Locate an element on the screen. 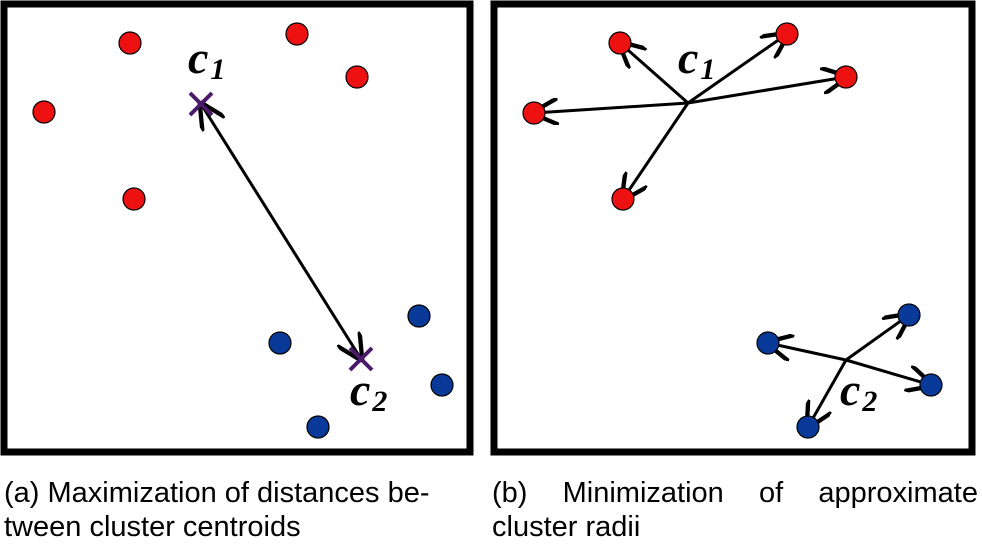  caption-b-line-2: cluster radii is located at coordinates (566, 527).